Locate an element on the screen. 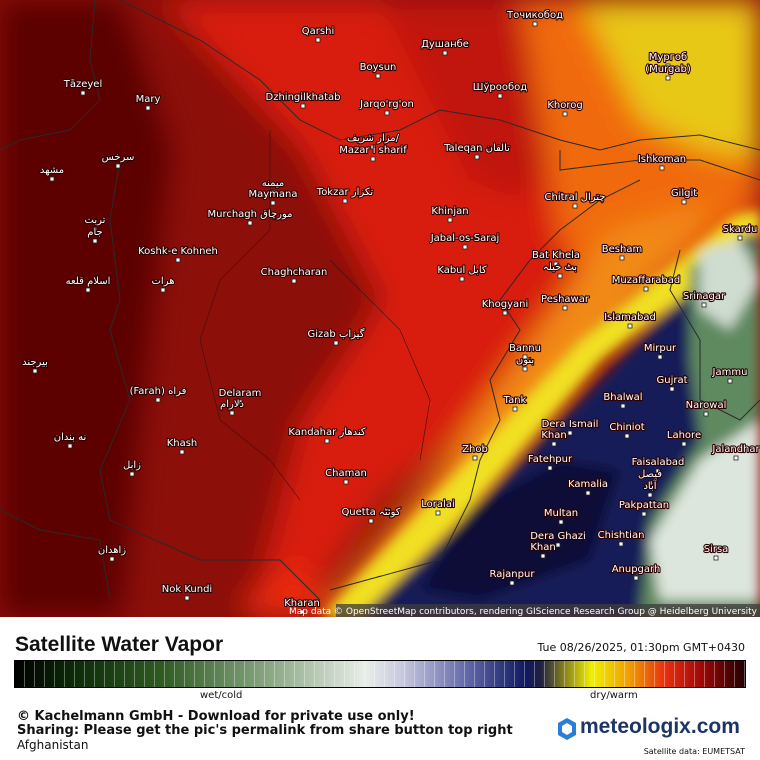  place-label: Peshawar is located at coordinates (565, 299).